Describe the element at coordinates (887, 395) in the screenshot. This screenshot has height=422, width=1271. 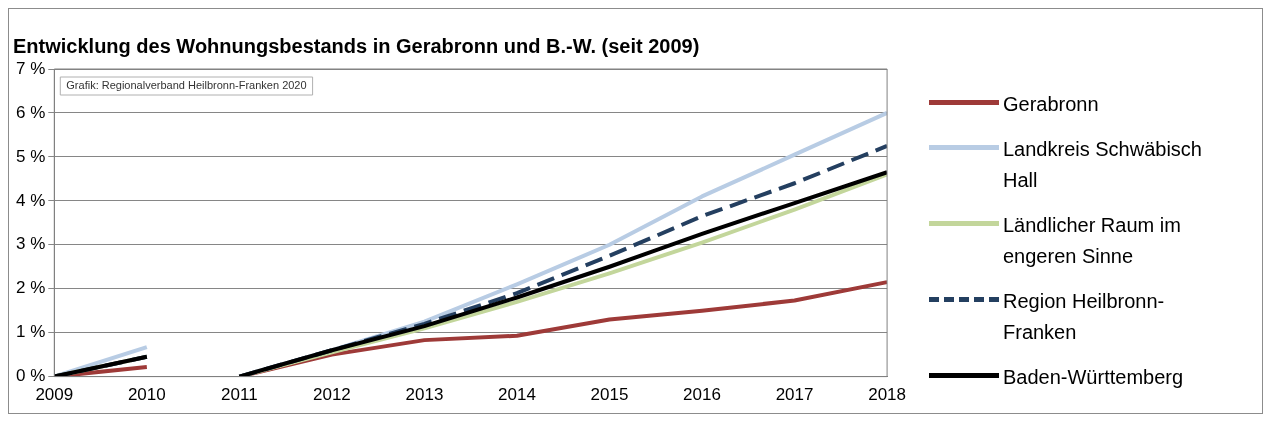
I see `x-tick-label: 2018` at that location.